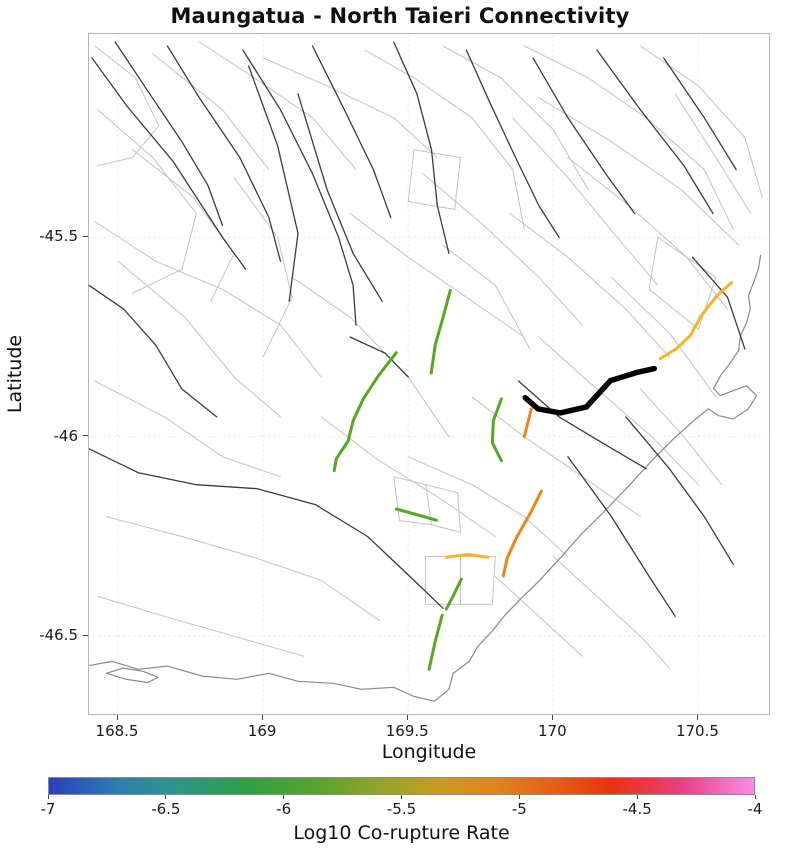 The width and height of the screenshot is (800, 859). Describe the element at coordinates (519, 809) in the screenshot. I see `colorbar-tick-label: -5` at that location.